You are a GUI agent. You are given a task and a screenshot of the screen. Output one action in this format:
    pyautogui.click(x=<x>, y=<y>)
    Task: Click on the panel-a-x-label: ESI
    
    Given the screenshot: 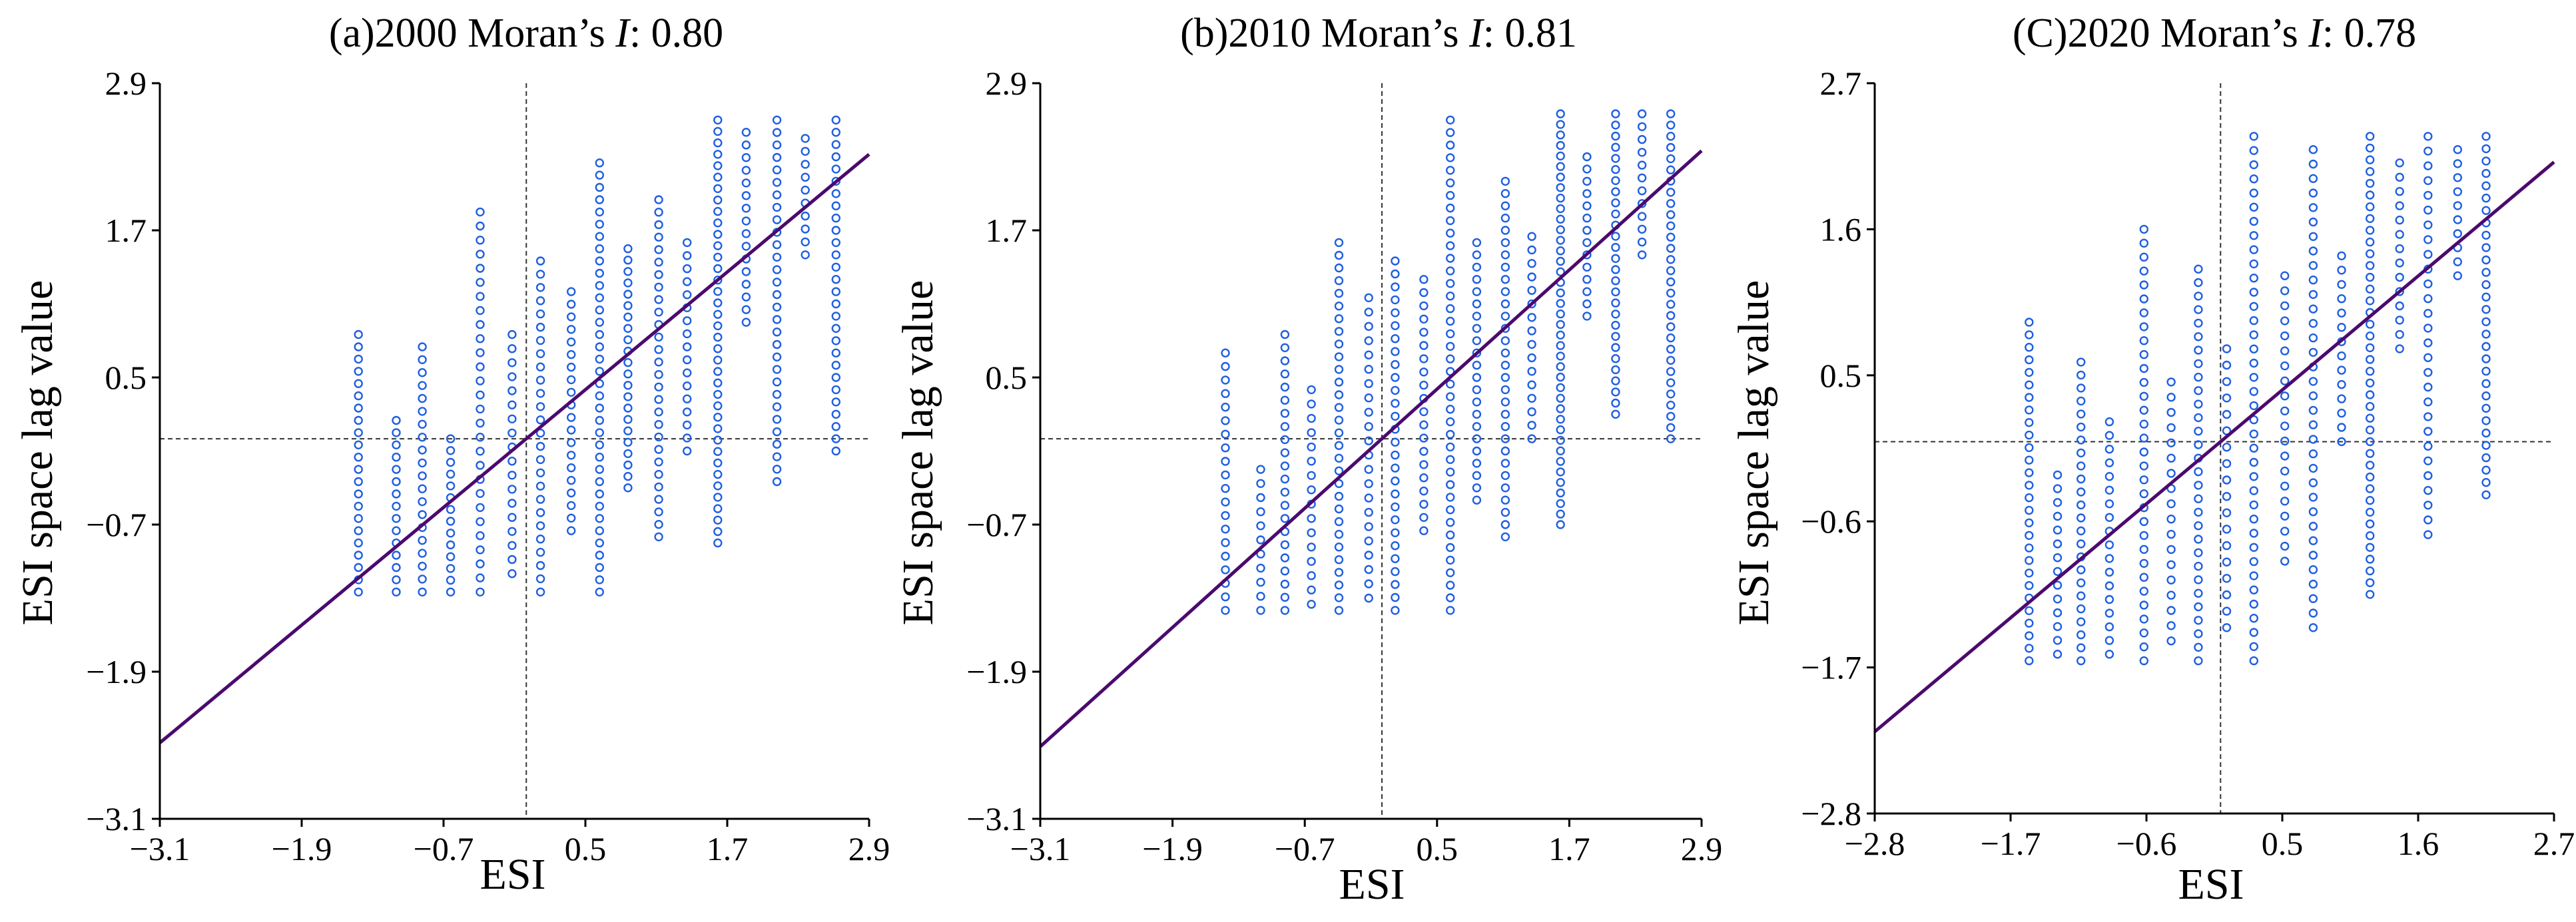 What is the action you would take?
    pyautogui.click(x=513, y=874)
    